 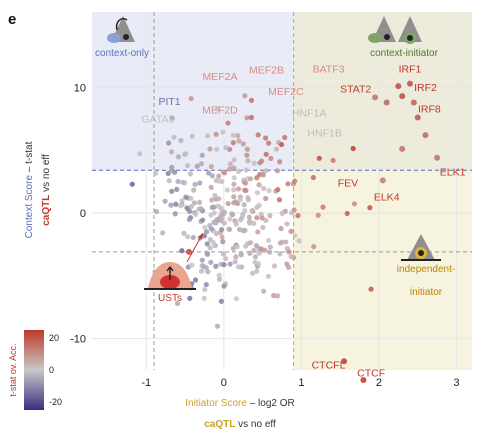 What do you see at coordinates (429, 109) in the screenshot?
I see `point-label: IRF8` at bounding box center [429, 109].